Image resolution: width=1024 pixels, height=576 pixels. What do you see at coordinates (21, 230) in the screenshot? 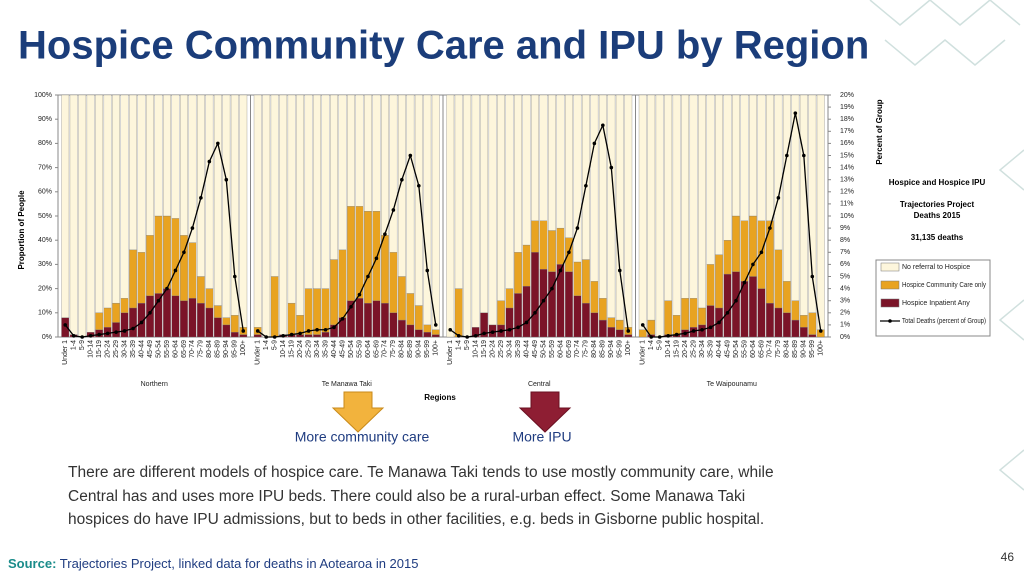
I see `y-axis-label: Proportion of People` at bounding box center [21, 230].